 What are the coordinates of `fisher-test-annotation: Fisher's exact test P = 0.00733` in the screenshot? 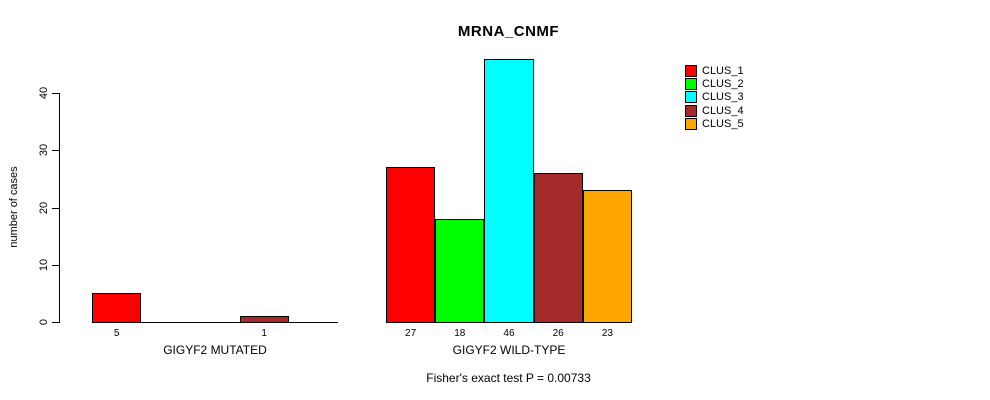 It's located at (508, 378).